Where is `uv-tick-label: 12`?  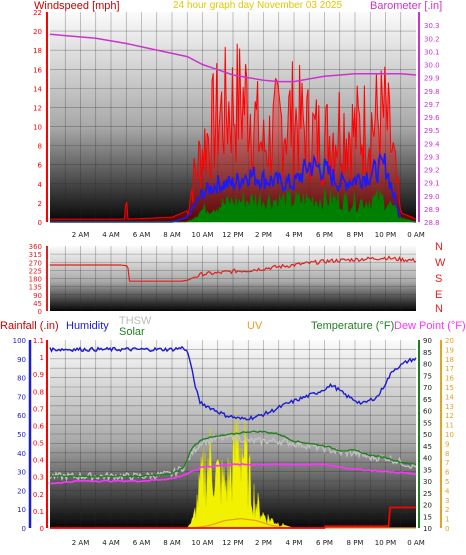 uv-tick-label: 12 is located at coordinates (449, 416).